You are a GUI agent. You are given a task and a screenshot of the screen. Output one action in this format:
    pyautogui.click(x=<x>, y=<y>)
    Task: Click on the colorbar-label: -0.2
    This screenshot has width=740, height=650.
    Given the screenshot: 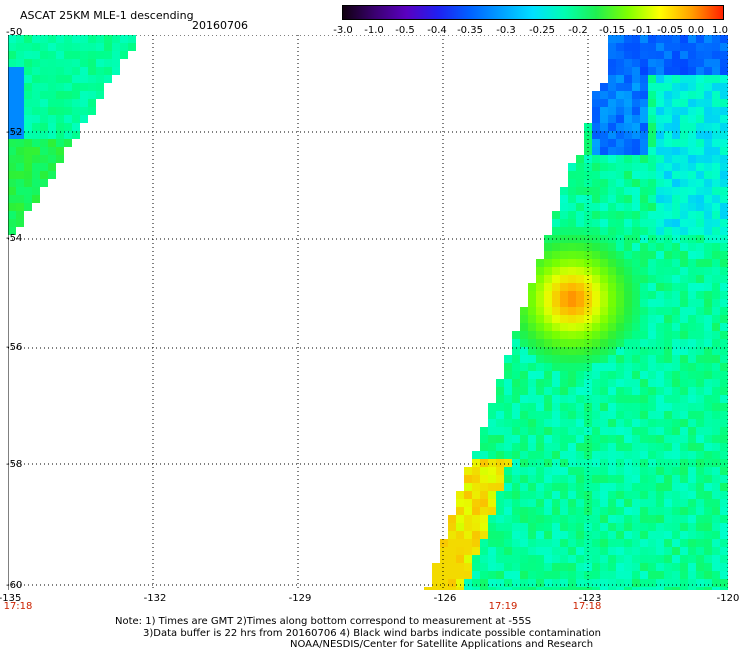 What is the action you would take?
    pyautogui.click(x=578, y=30)
    